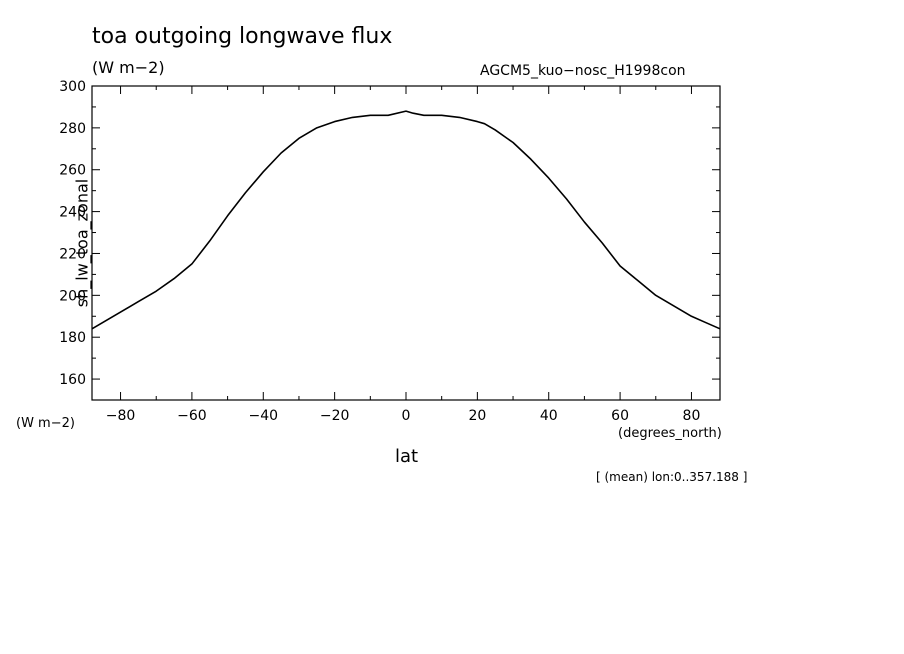 The image size is (904, 654). What do you see at coordinates (72, 338) in the screenshot?
I see `y-tick-label: 180` at bounding box center [72, 338].